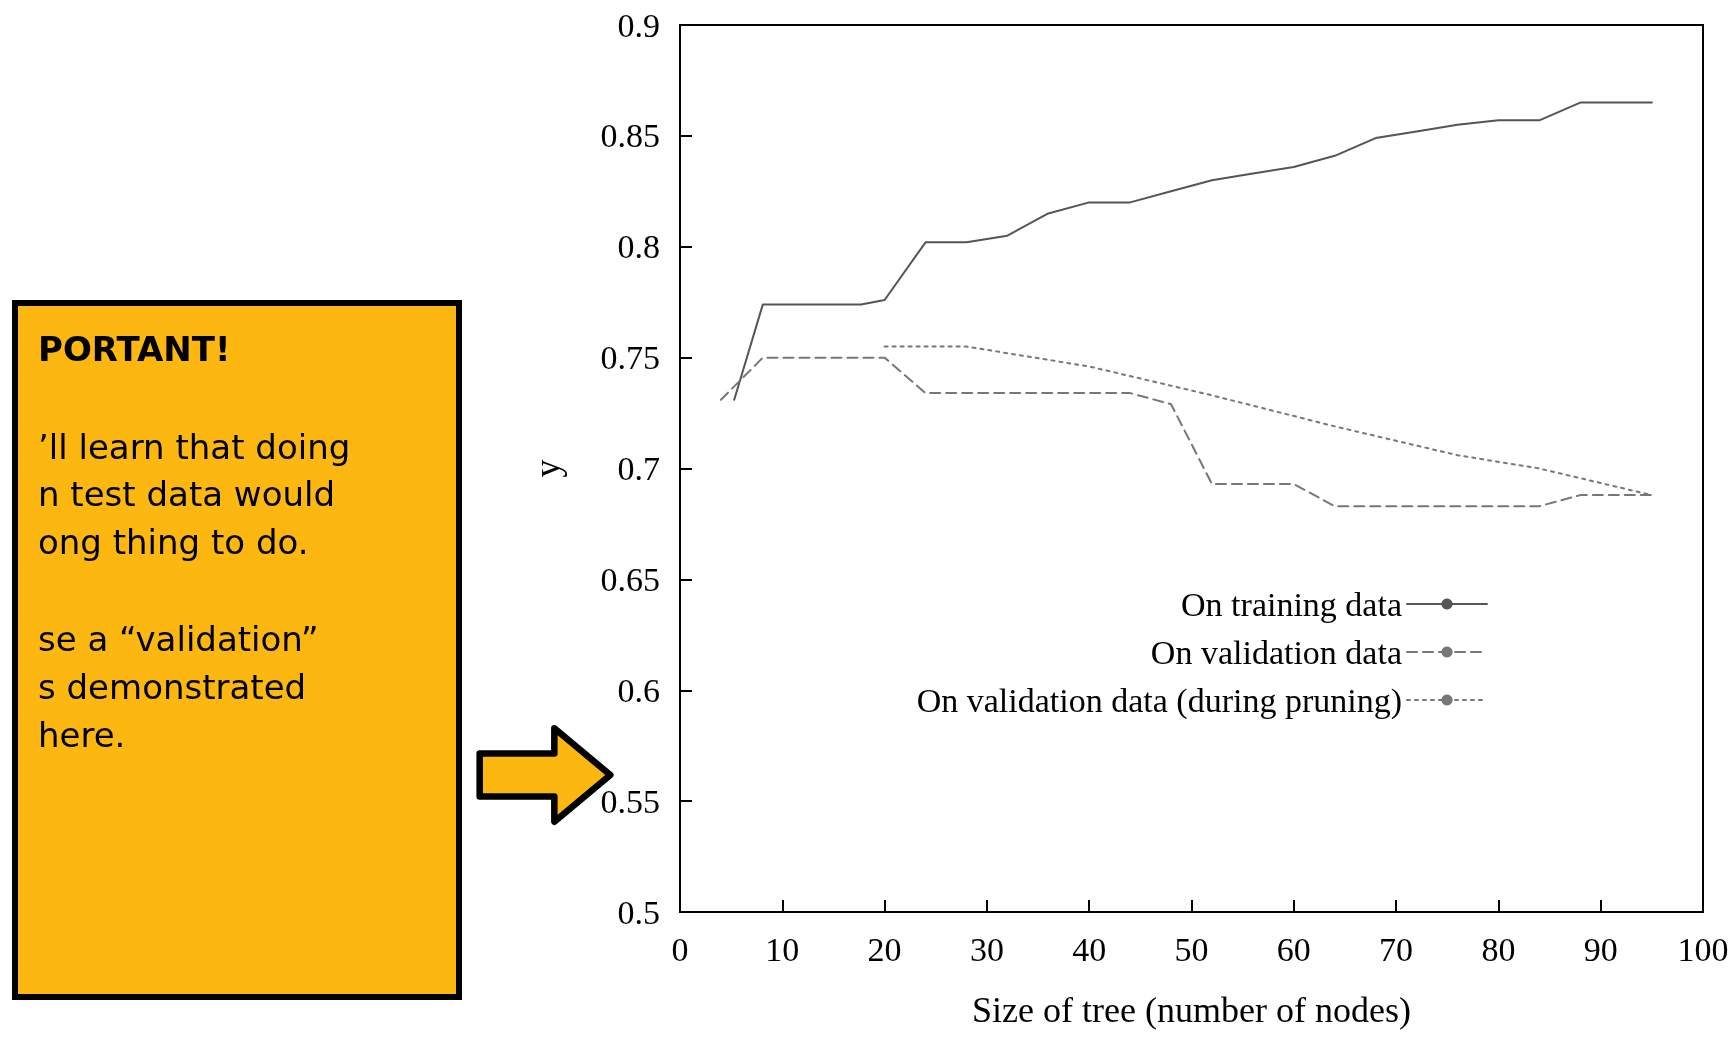 The height and width of the screenshot is (1052, 1733). What do you see at coordinates (1276, 652) in the screenshot?
I see `legend-label: On validation data` at bounding box center [1276, 652].